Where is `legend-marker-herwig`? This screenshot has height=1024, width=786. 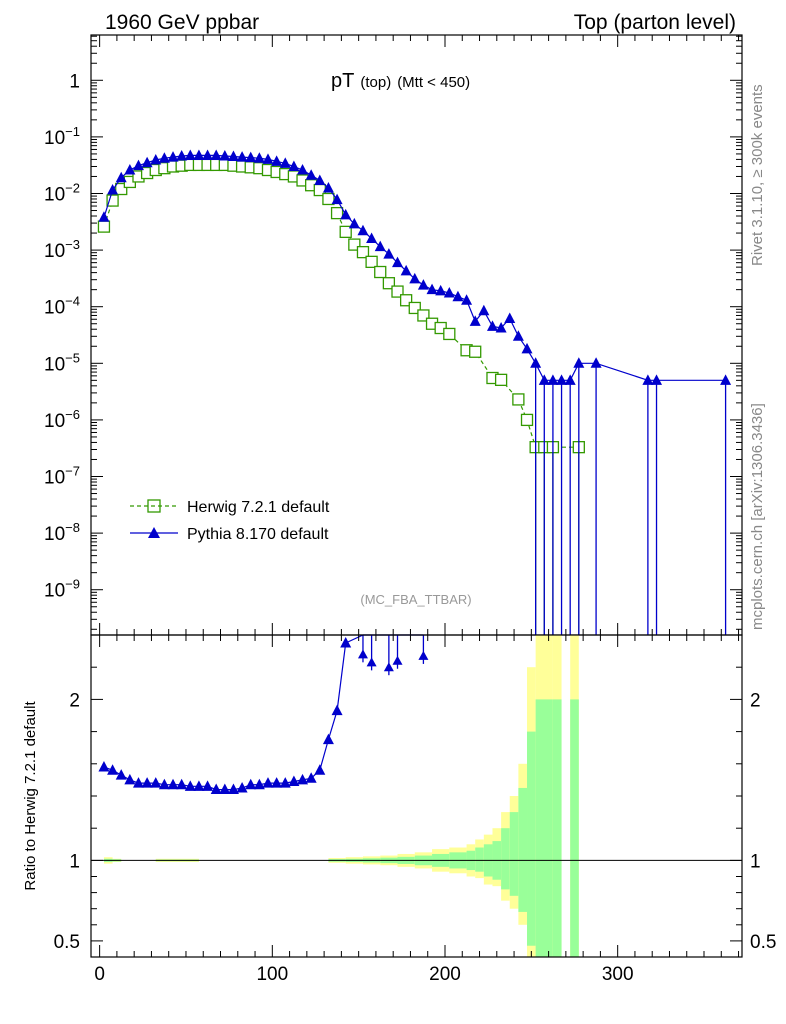
legend-marker-herwig is located at coordinates (154, 506).